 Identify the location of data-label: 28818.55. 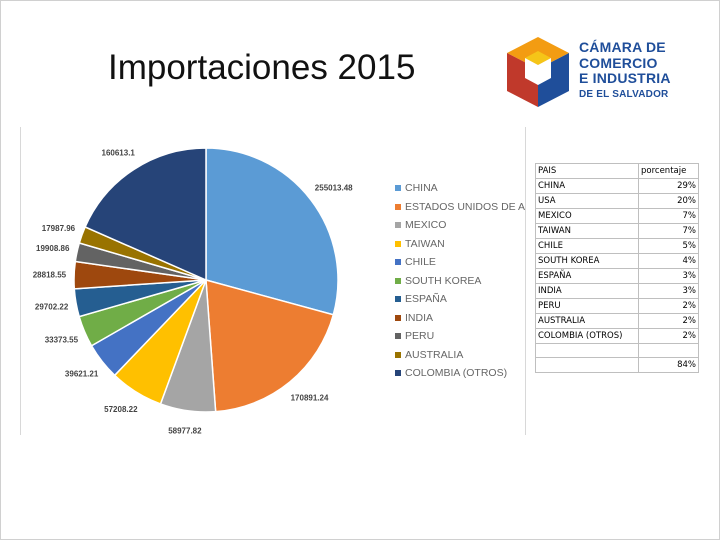
(50, 274).